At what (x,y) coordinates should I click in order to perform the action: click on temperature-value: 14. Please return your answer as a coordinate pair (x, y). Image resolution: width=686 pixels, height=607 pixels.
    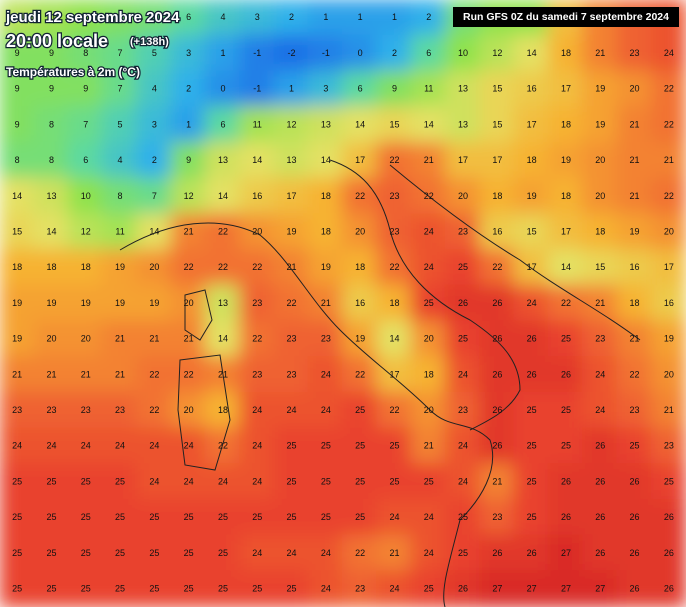
    Looking at the image, I should click on (223, 339).